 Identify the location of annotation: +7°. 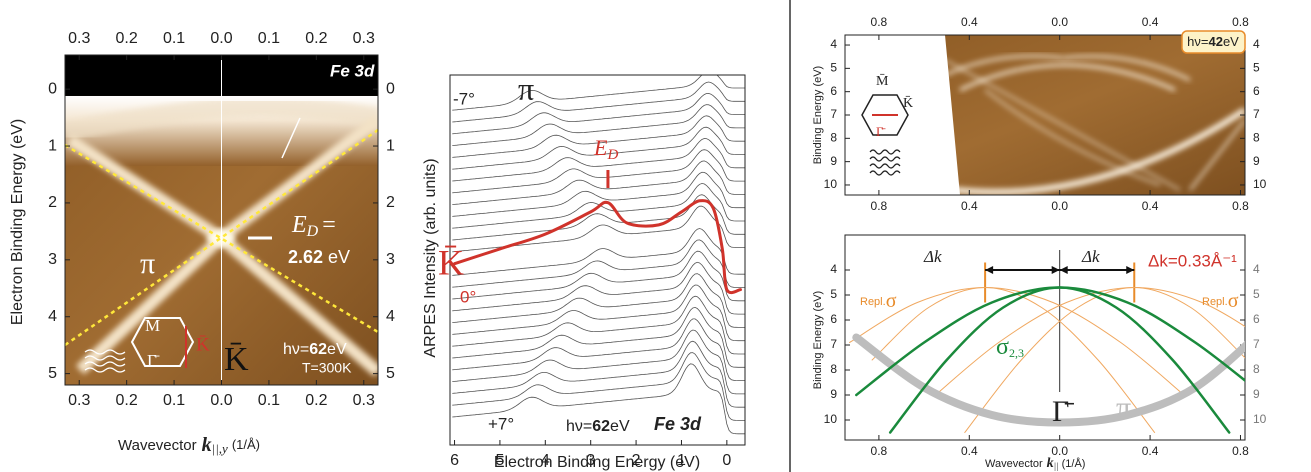
(501, 423).